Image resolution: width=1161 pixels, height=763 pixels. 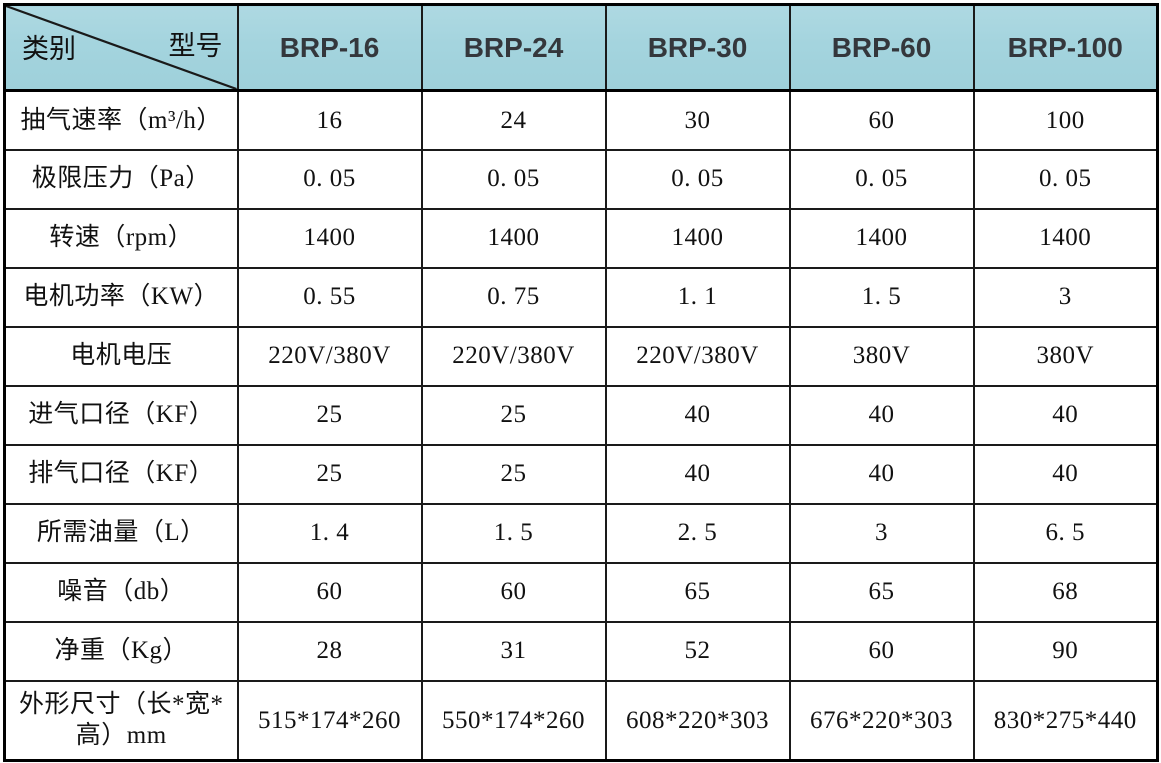 I want to click on cell-value: 0. 55, so click(x=329, y=297).